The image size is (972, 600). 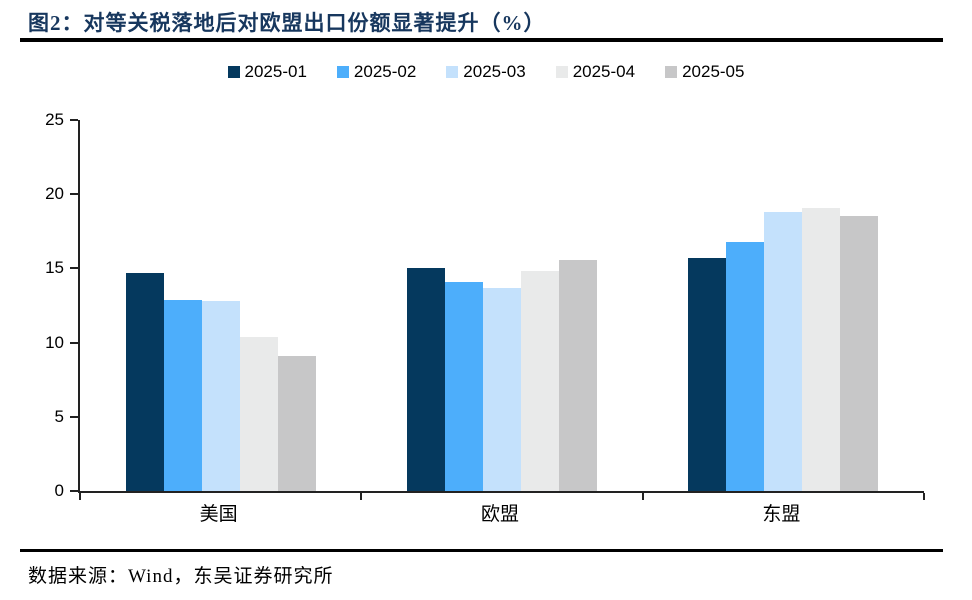 I want to click on legend: 2025-01 2025-02 2025-03 2025-04 2025-05, so click(x=486, y=72).